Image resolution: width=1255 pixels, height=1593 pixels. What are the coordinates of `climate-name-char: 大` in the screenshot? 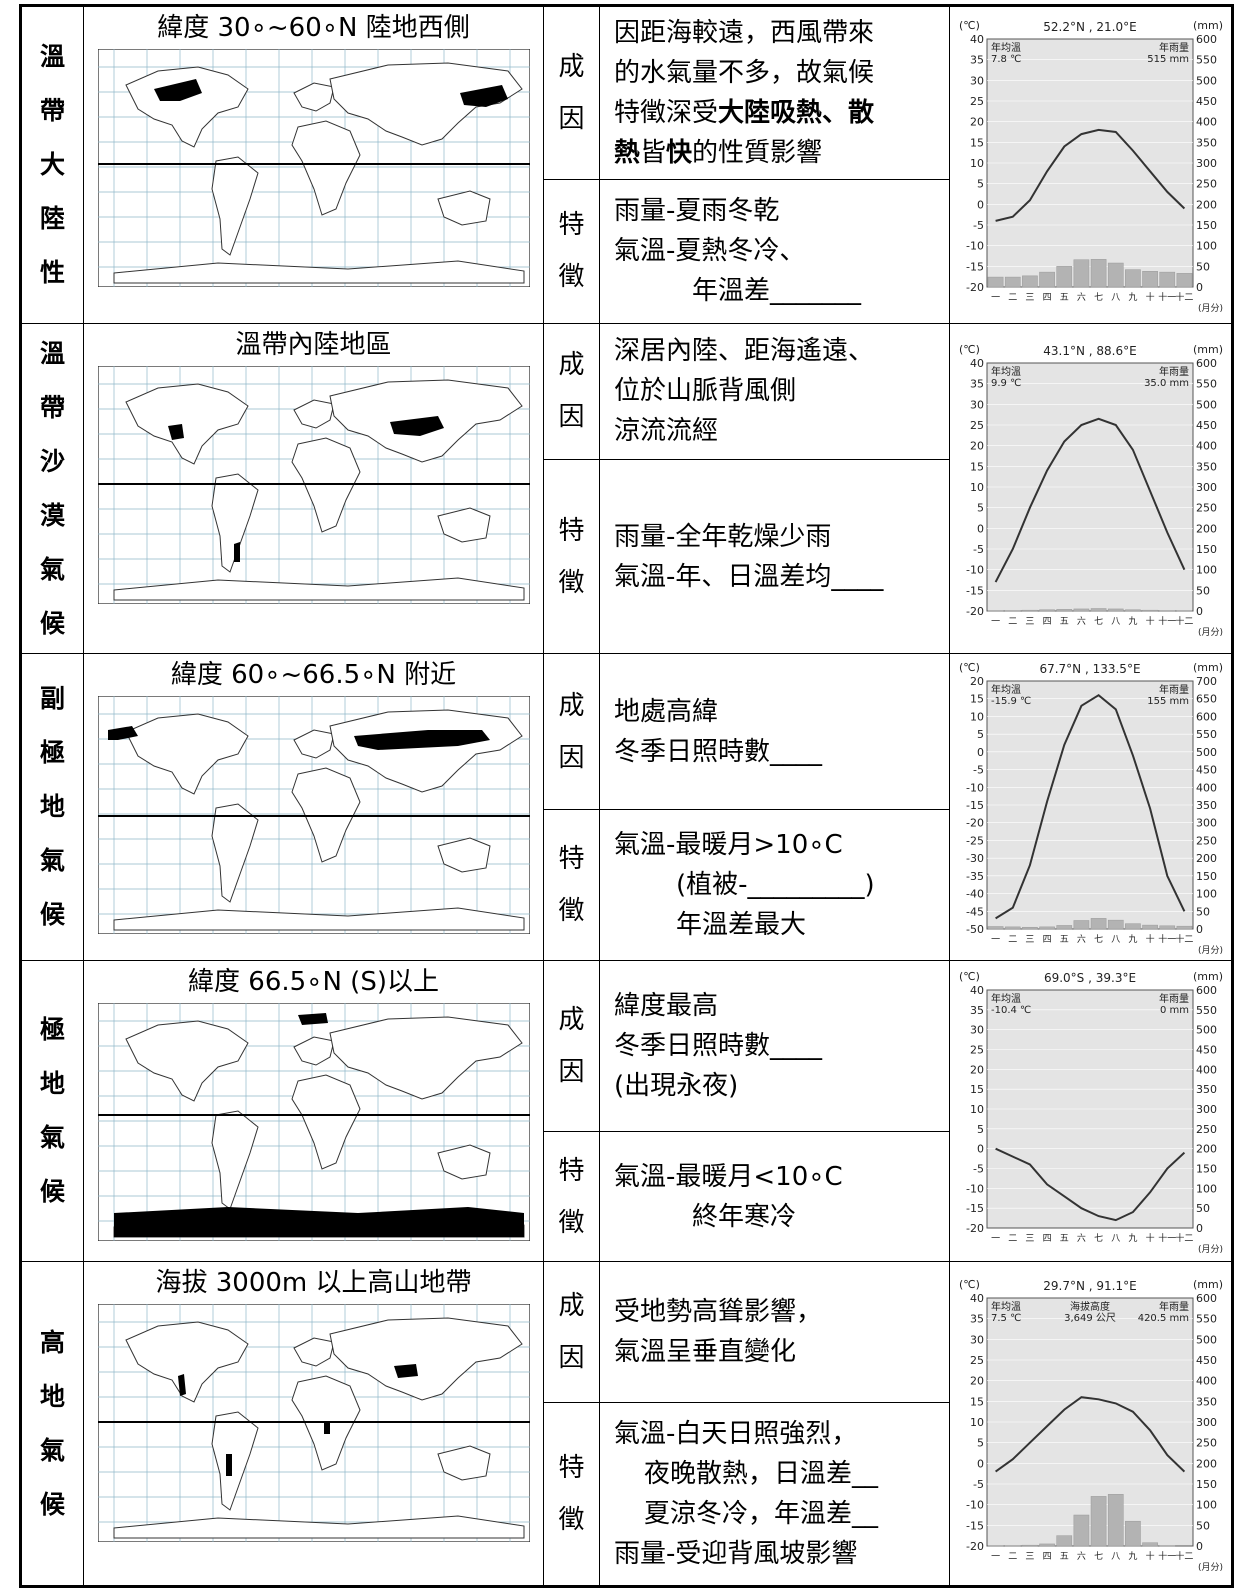 It's located at (52, 164).